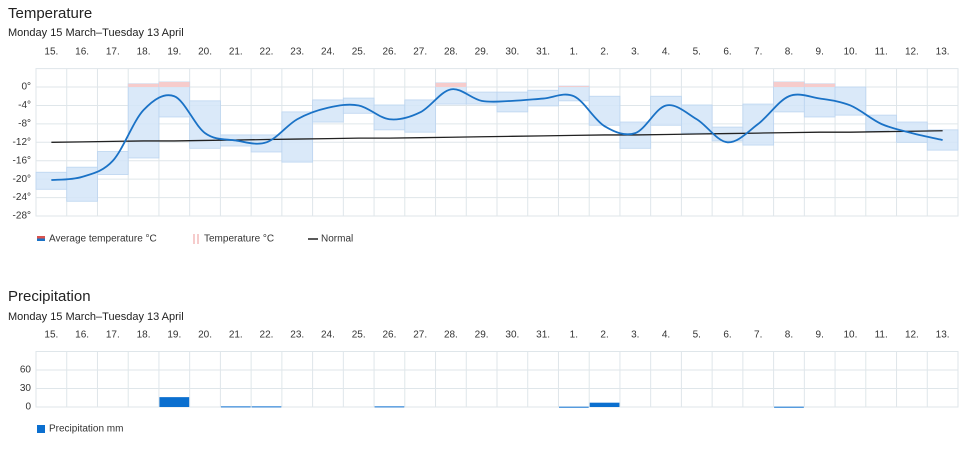 The width and height of the screenshot is (968, 454). I want to click on x-tick-label: 30., so click(512, 52).